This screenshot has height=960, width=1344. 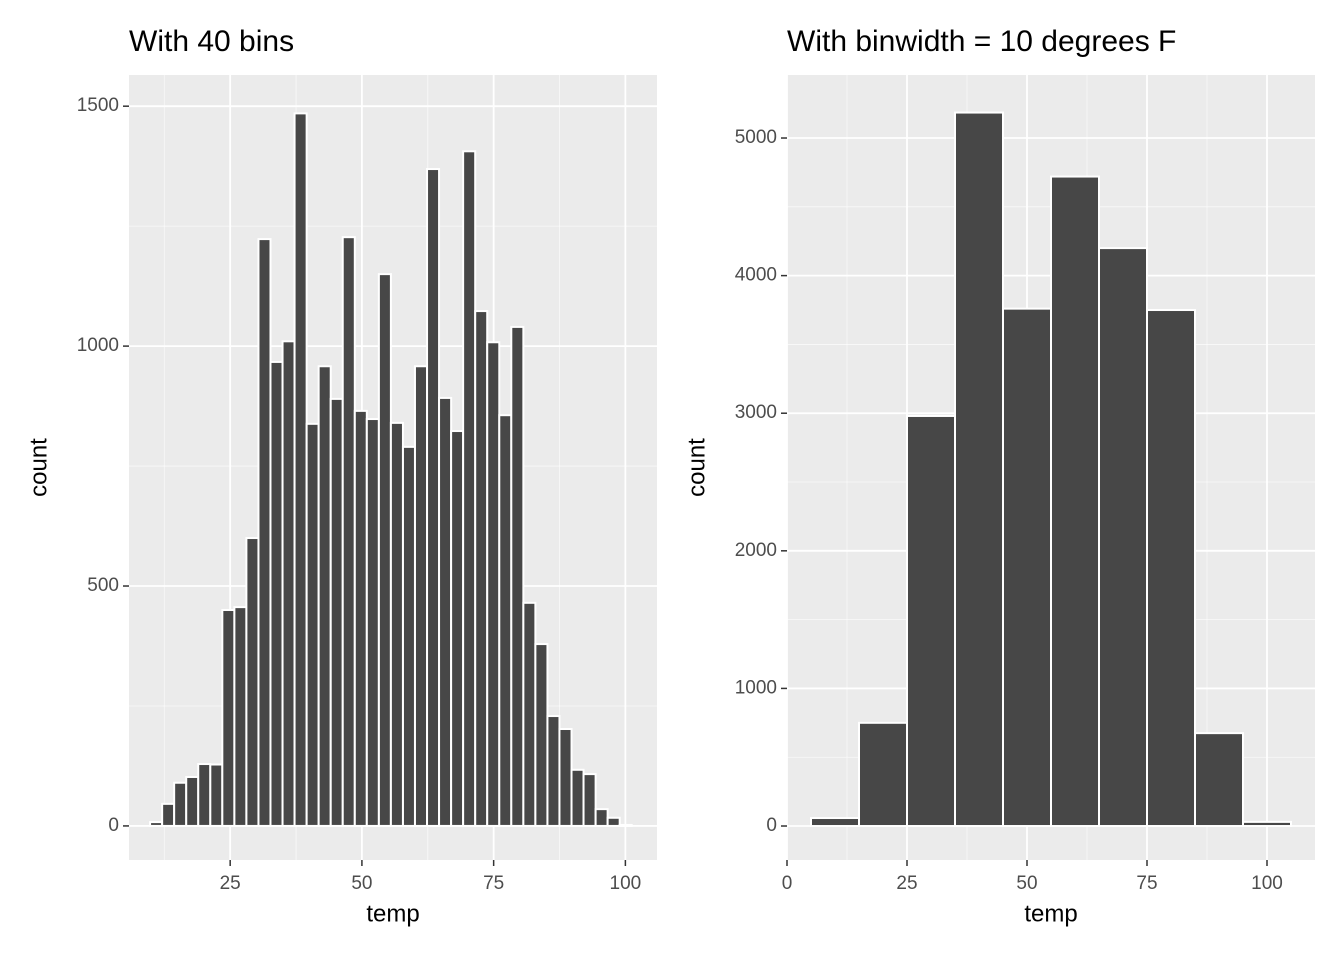 I want to click on y-tick-label: 1500, so click(x=98, y=105).